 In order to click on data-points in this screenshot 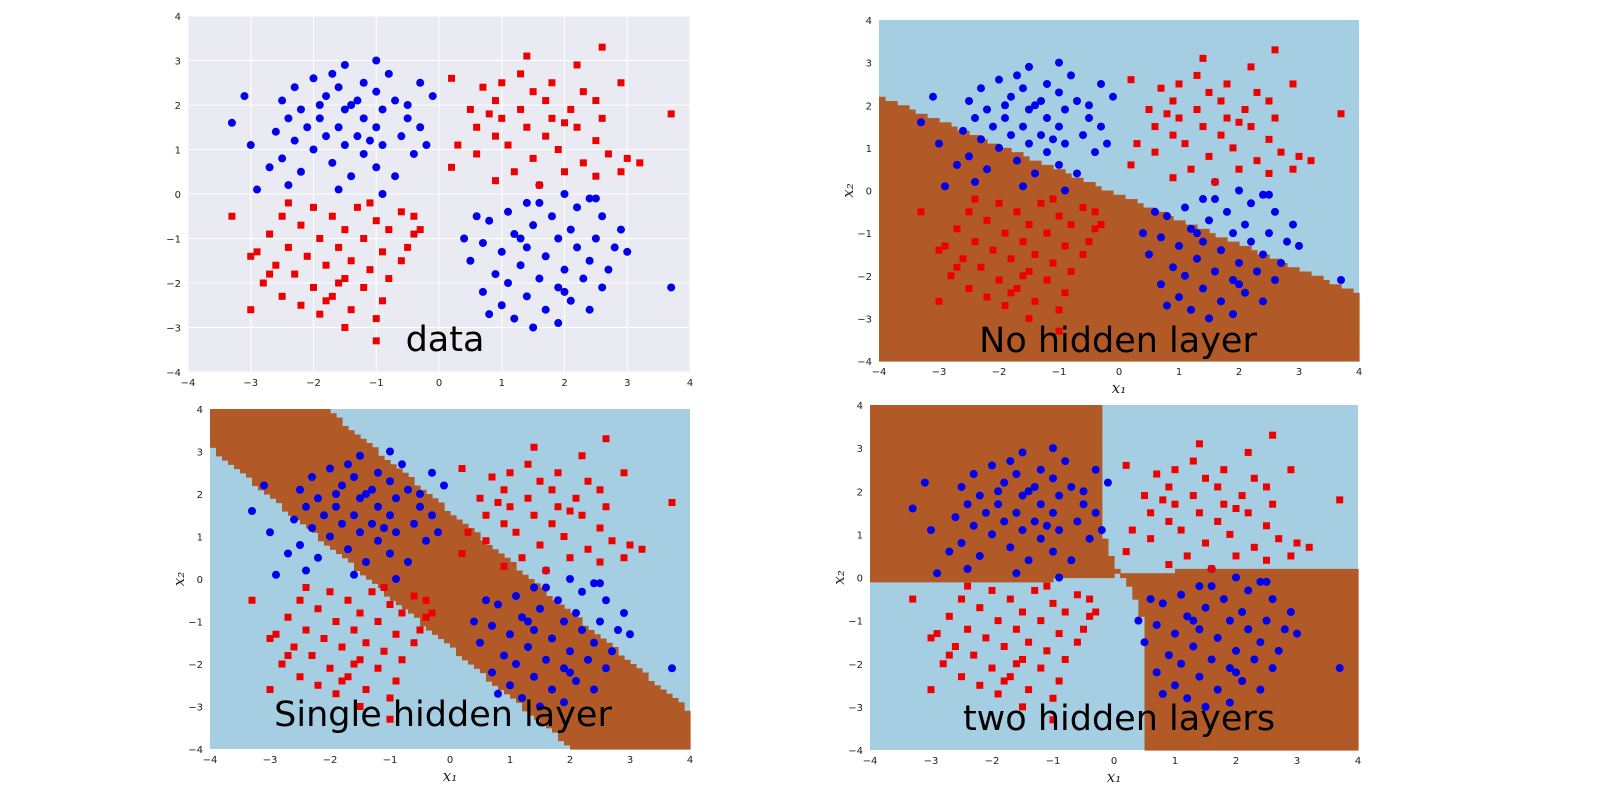, I will do `click(451, 194)`.